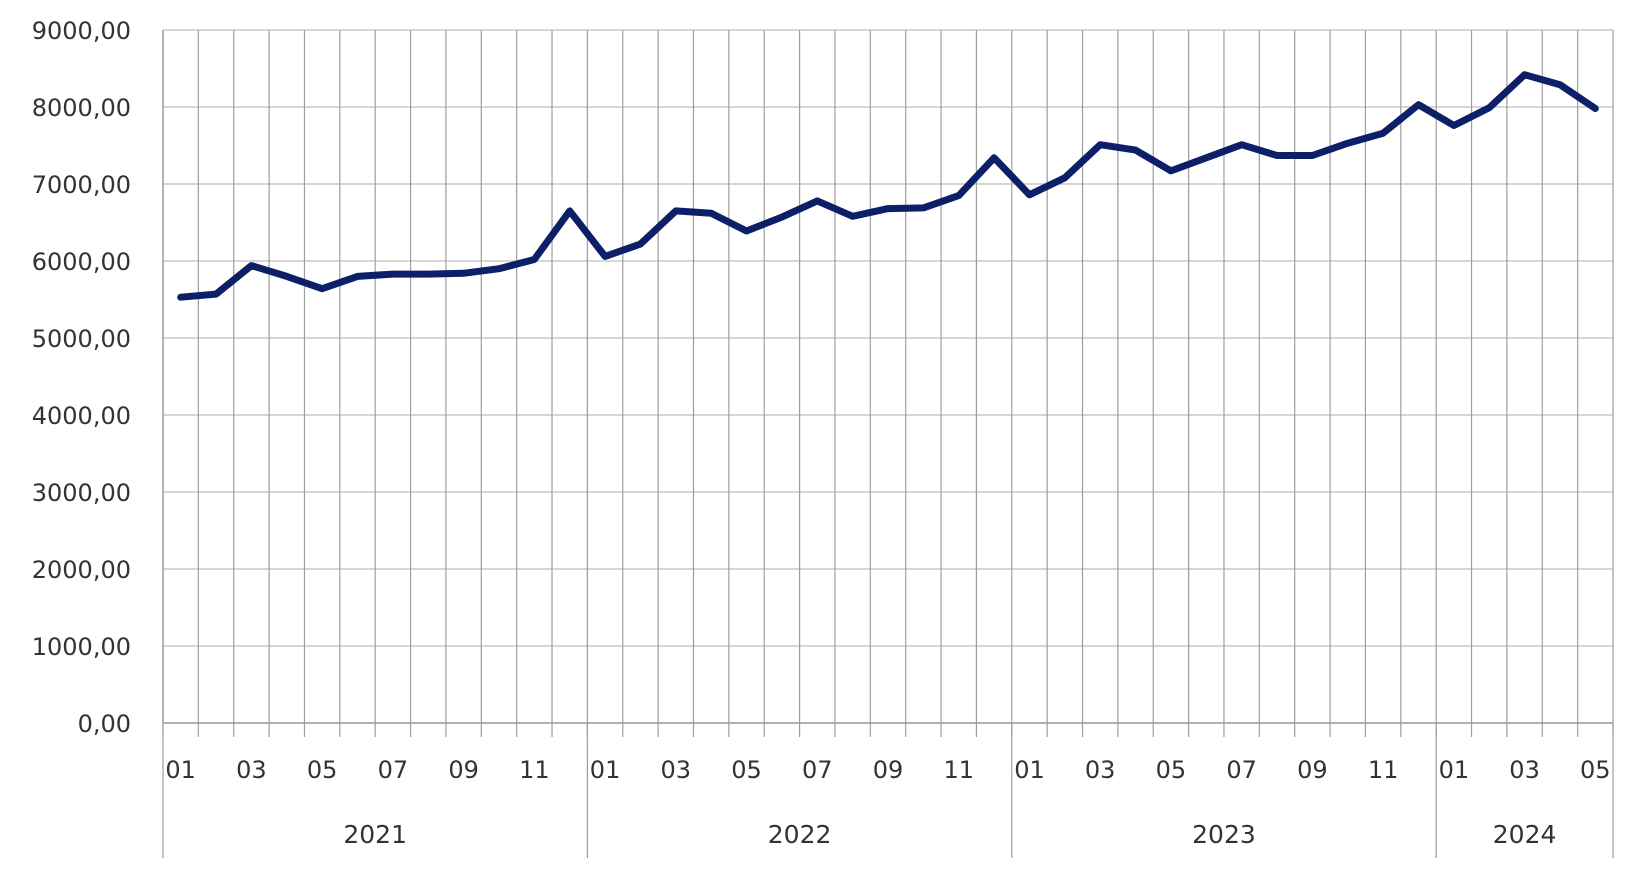  What do you see at coordinates (104, 724) in the screenshot?
I see `y-tick-label: 0,00` at bounding box center [104, 724].